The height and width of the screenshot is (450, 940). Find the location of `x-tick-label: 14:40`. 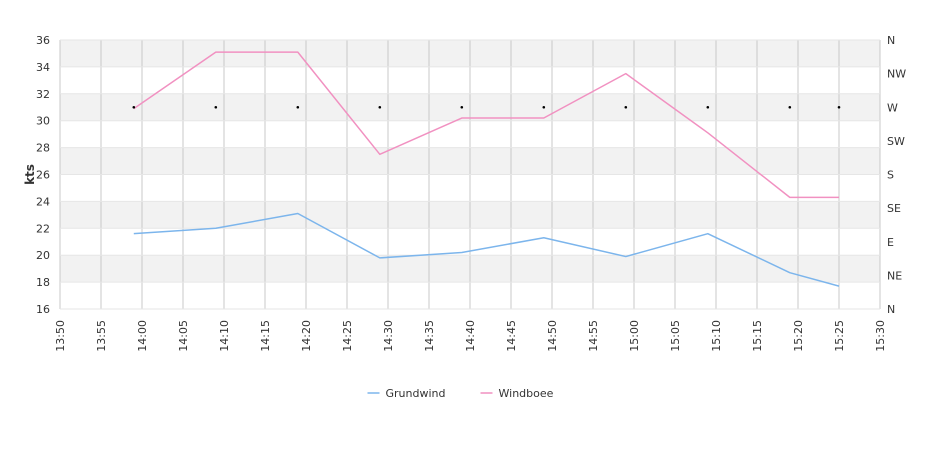

x-tick-label: 14:40 is located at coordinates (470, 336).